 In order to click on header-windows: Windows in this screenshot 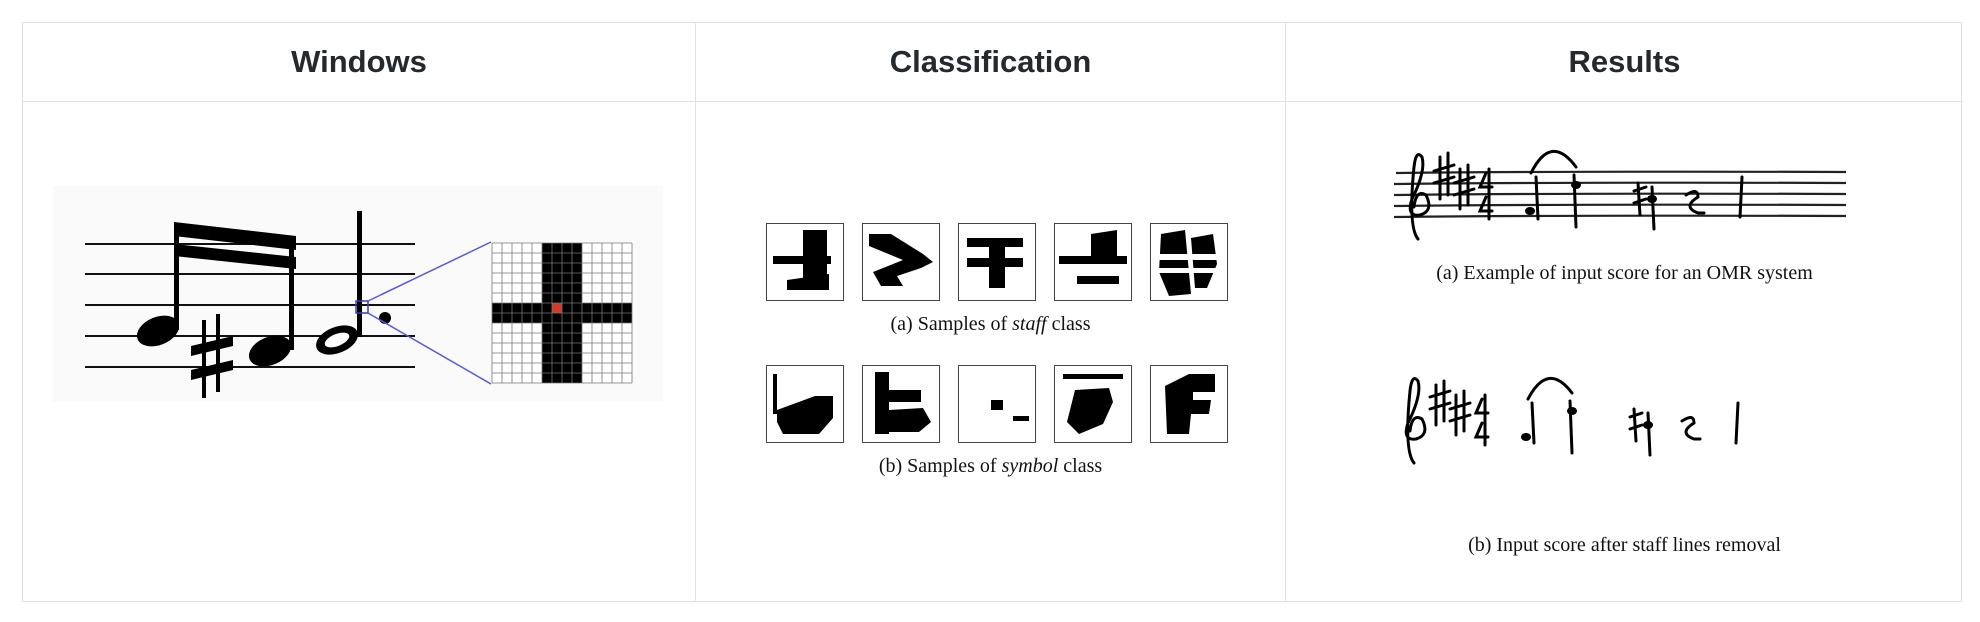, I will do `click(359, 62)`.